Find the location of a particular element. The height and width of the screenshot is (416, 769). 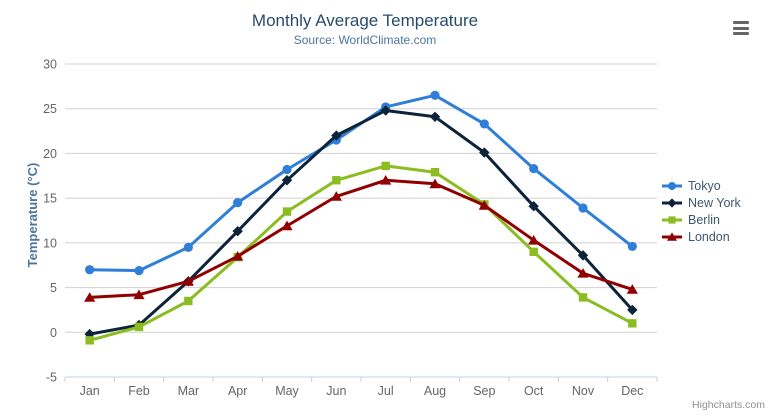

x-axis-label: Feb is located at coordinates (139, 391).